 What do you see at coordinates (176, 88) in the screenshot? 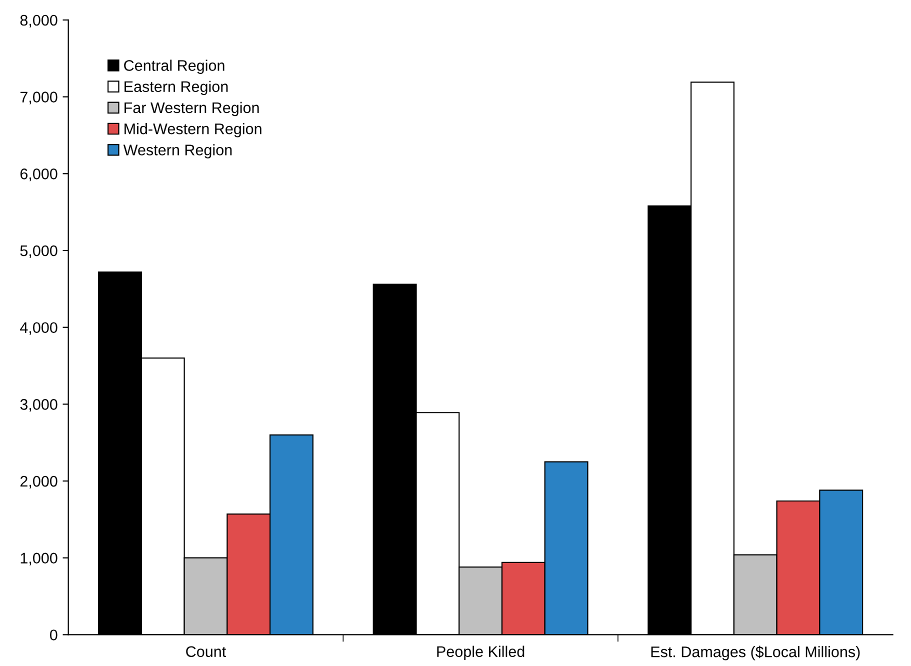
I see `legend-label: Eastern Region` at bounding box center [176, 88].